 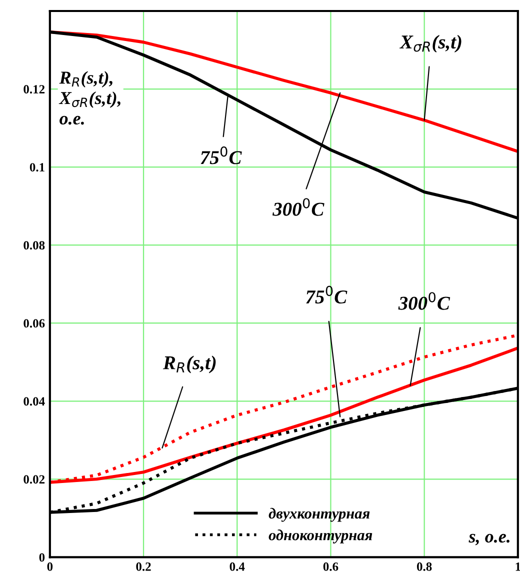 What do you see at coordinates (50, 566) in the screenshot?
I see `x-tick-label: 0` at bounding box center [50, 566].